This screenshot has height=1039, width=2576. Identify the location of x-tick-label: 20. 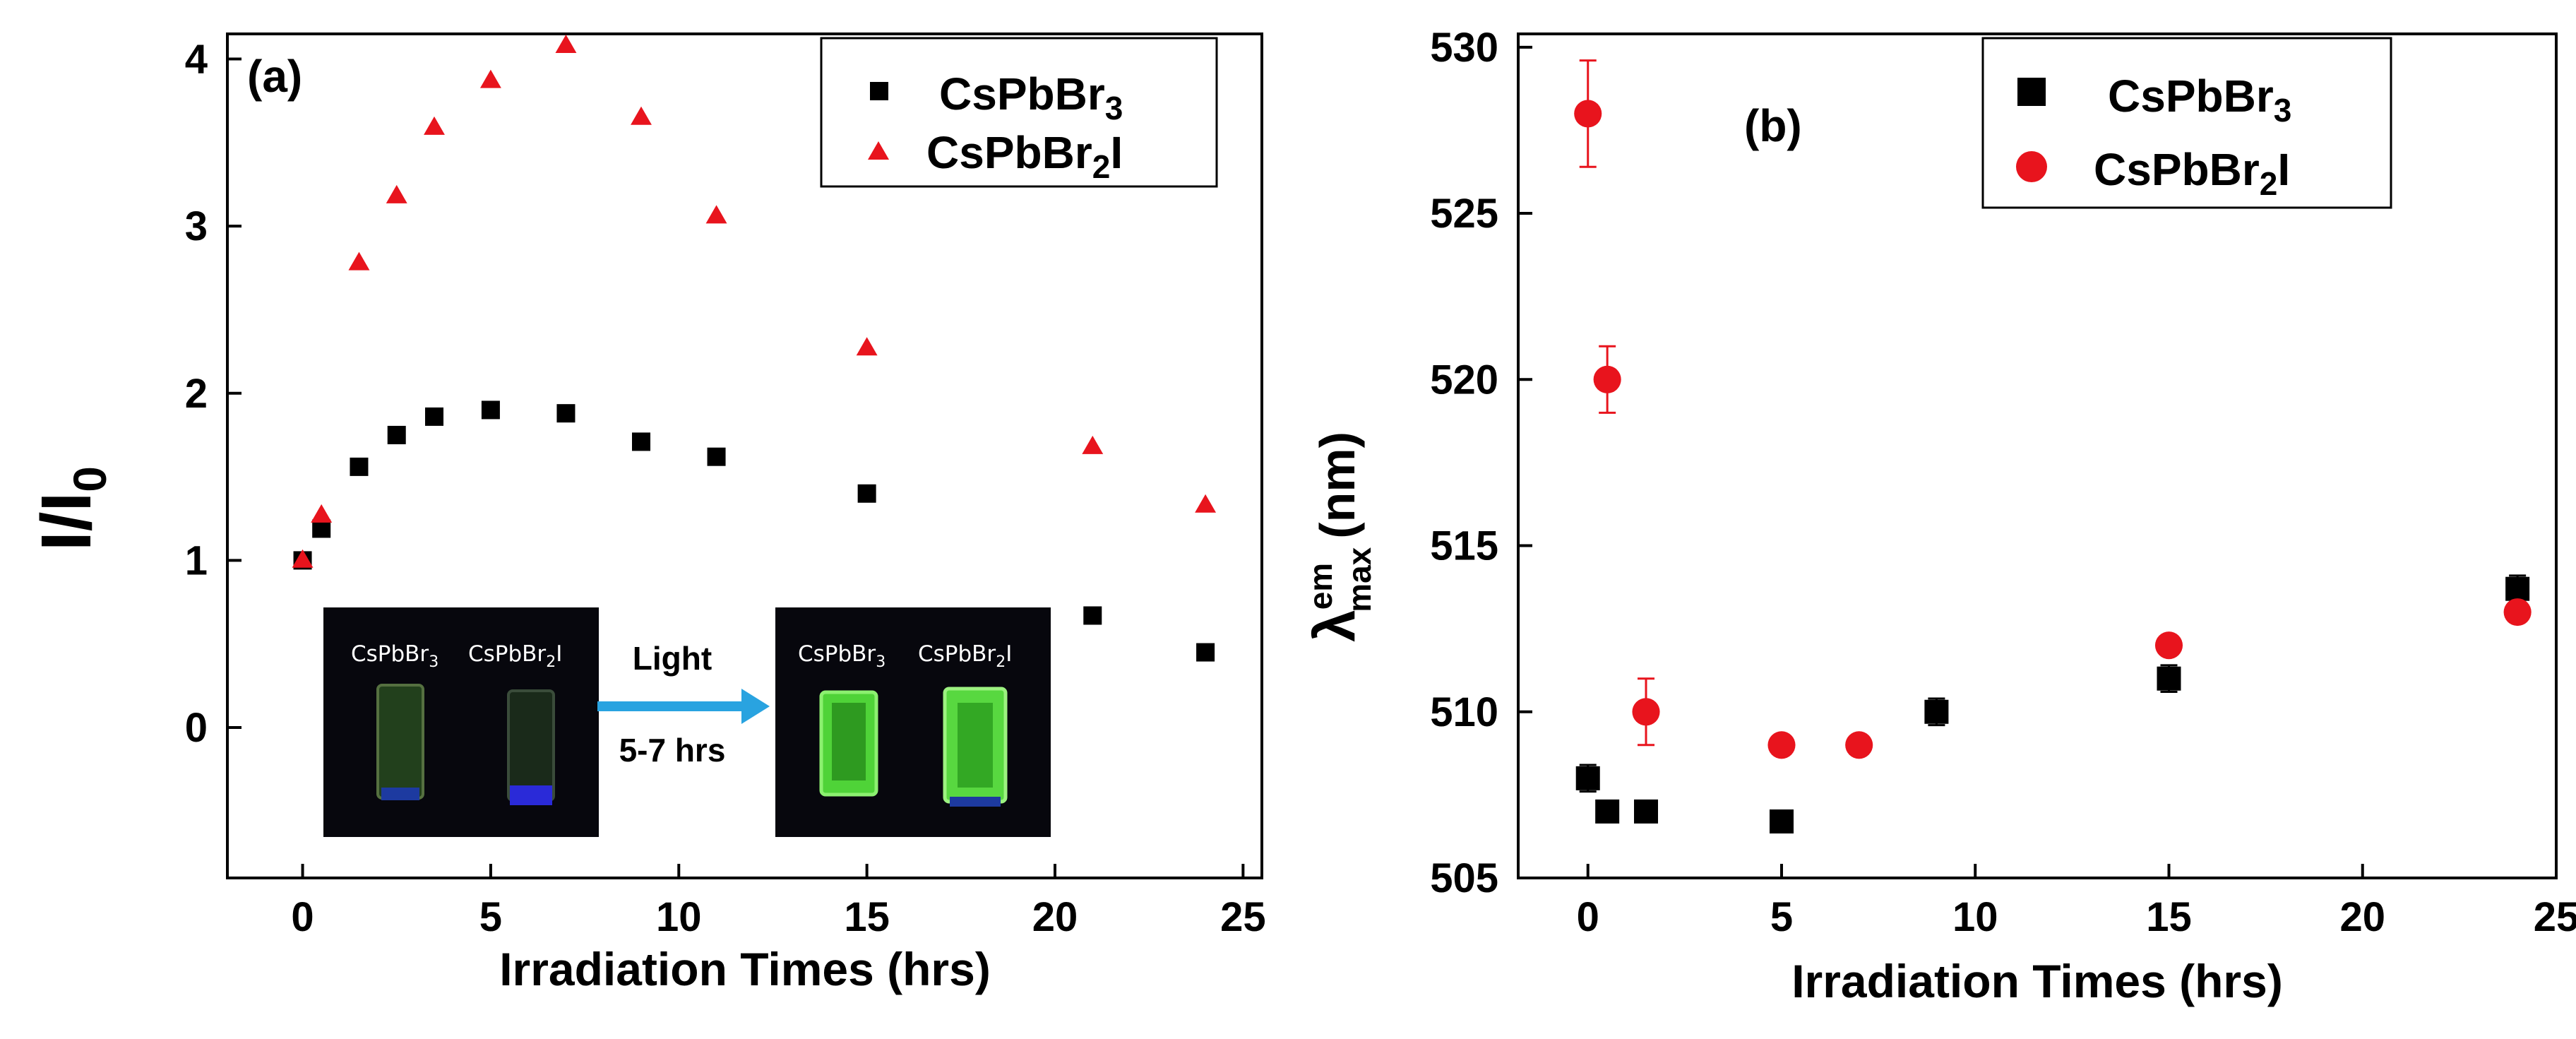
(1055, 917).